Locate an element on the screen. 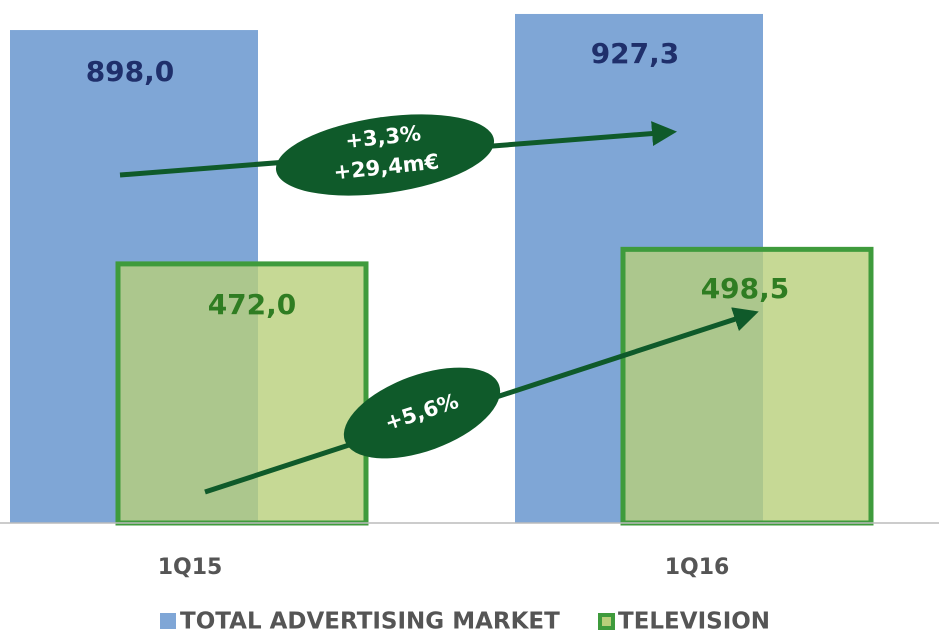  legend: TOTAL ADVERTISING MARKET TELEVISION is located at coordinates (465, 622).